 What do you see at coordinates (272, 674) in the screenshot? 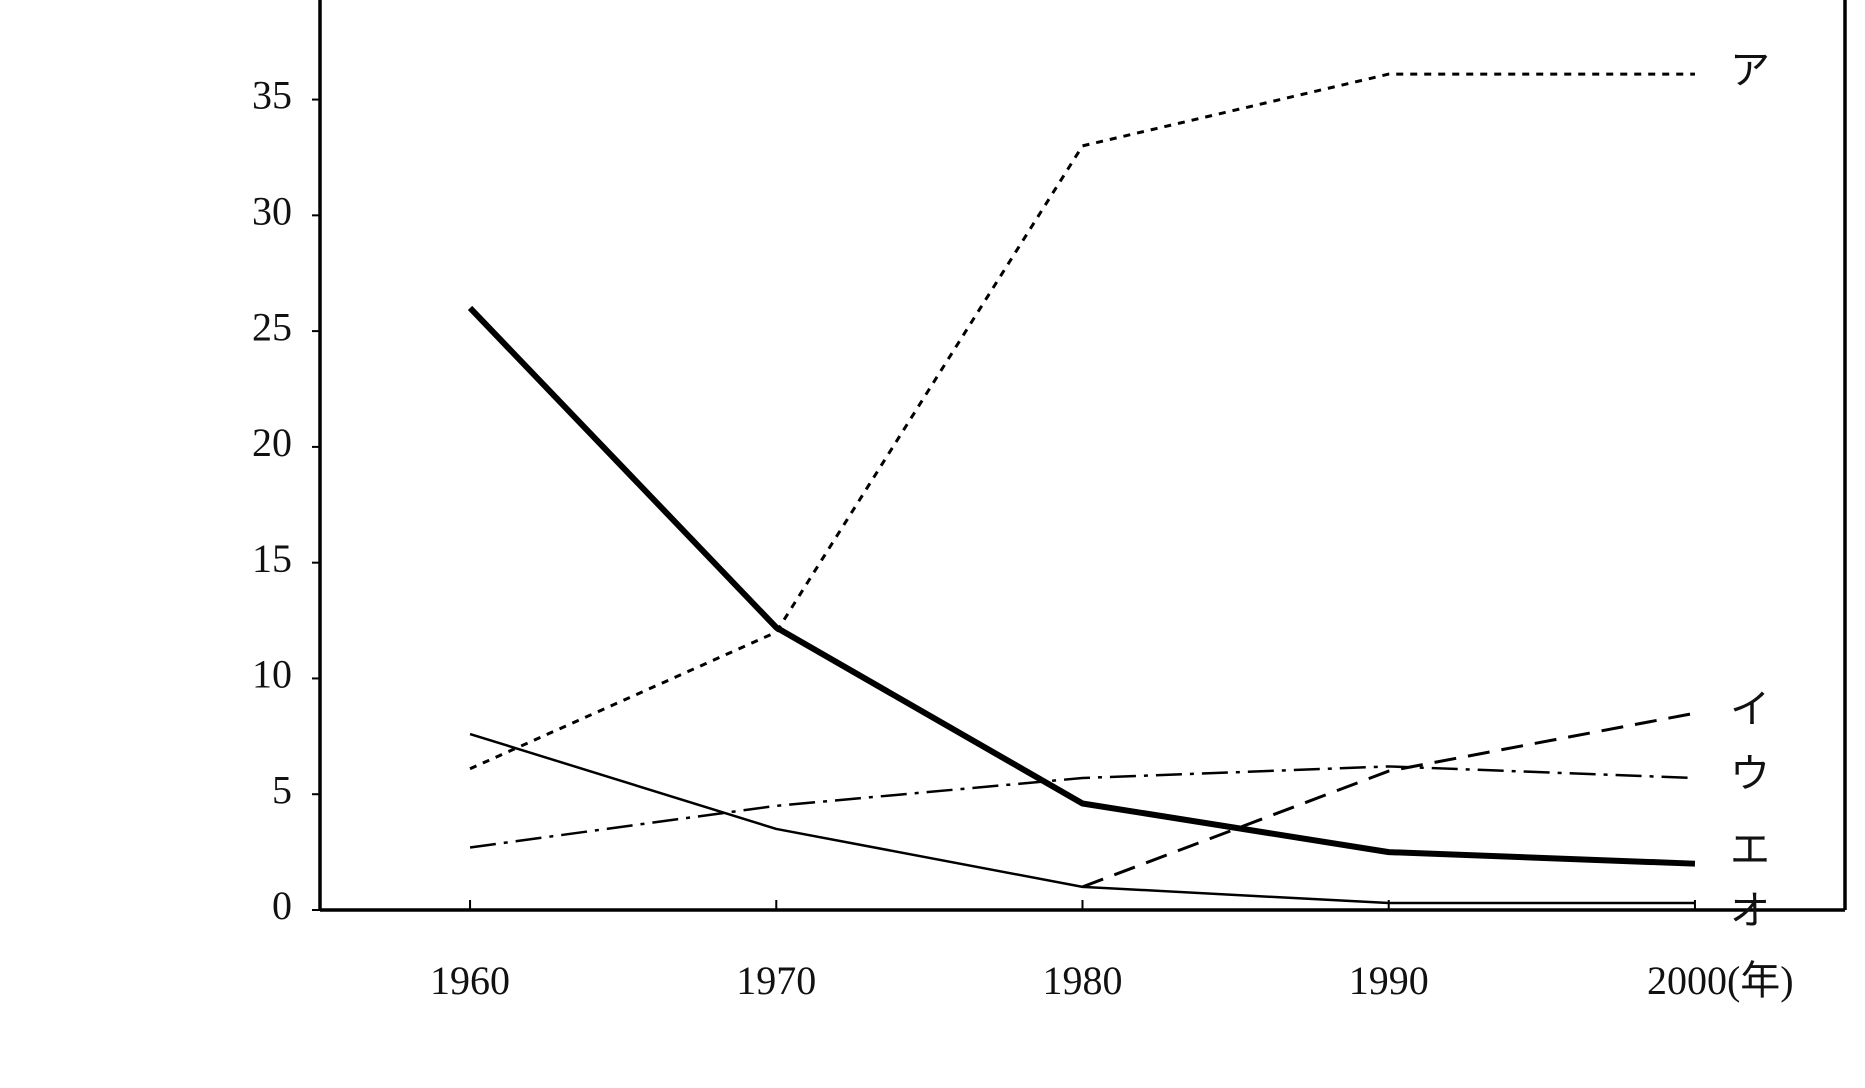
I see `y-tick-label: 10` at bounding box center [272, 674].